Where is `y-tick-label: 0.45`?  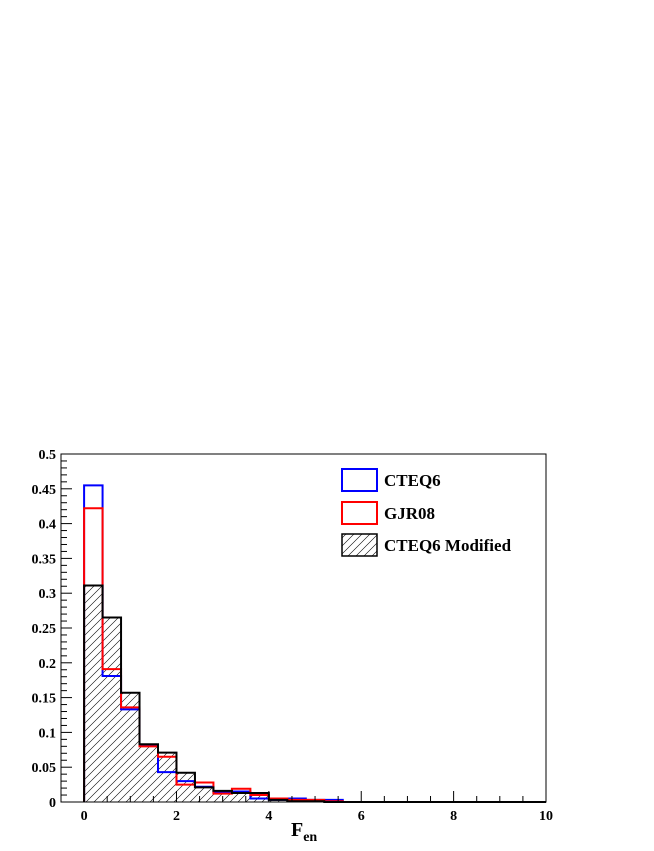 y-tick-label: 0.45 is located at coordinates (44, 490).